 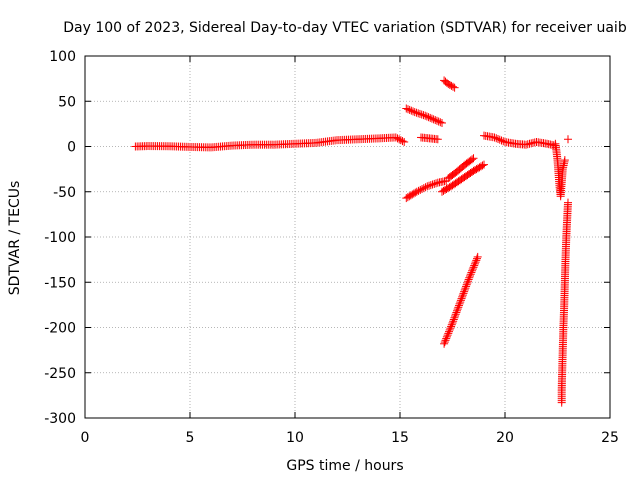 I want to click on y-tick-label: -50, so click(x=64, y=193).